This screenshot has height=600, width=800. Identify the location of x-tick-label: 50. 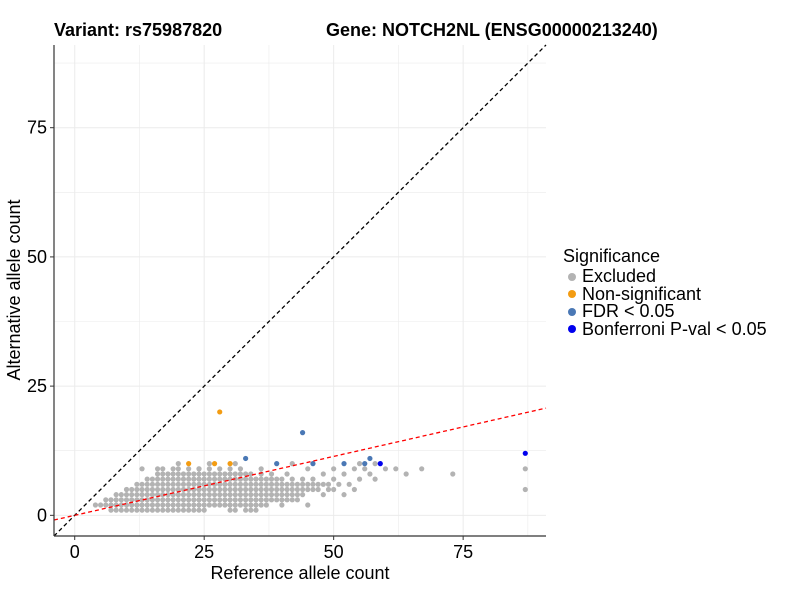
(334, 552).